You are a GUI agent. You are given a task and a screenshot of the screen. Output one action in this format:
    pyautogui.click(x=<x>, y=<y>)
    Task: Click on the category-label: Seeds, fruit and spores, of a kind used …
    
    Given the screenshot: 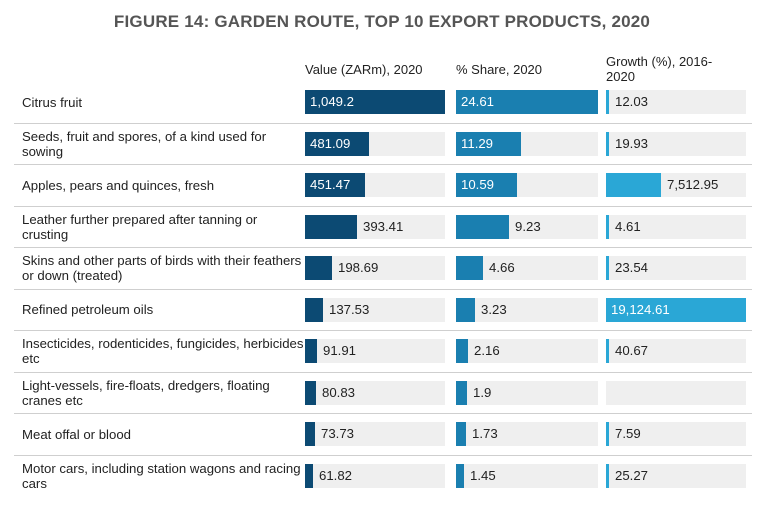 What is the action you would take?
    pyautogui.click(x=144, y=143)
    